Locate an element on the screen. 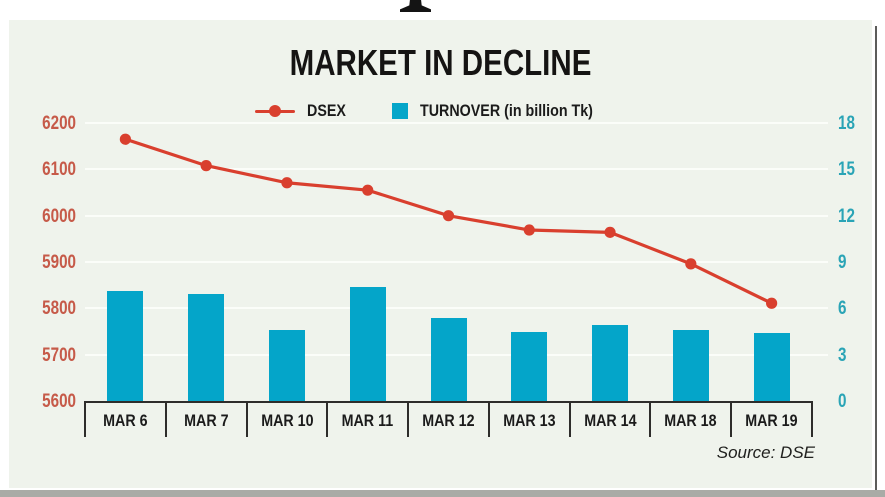  page-fold-line is located at coordinates (876, 258).